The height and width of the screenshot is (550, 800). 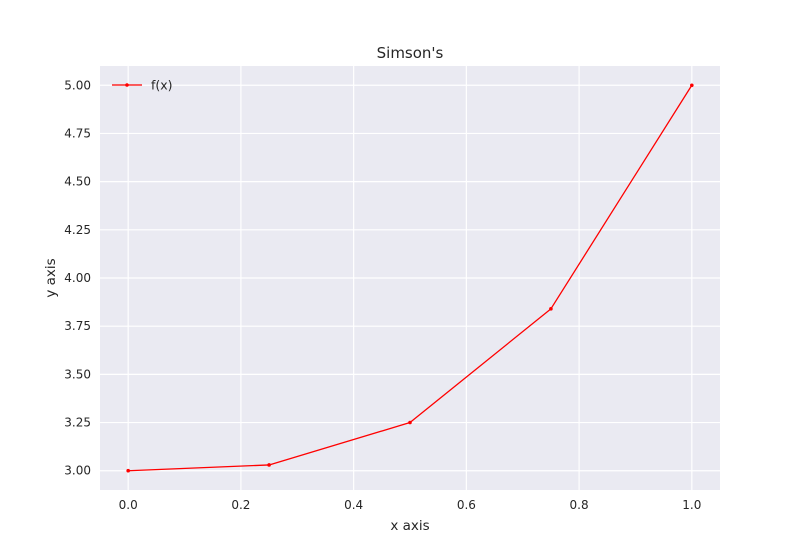 I want to click on x-tick-label: 0.6, so click(x=466, y=505).